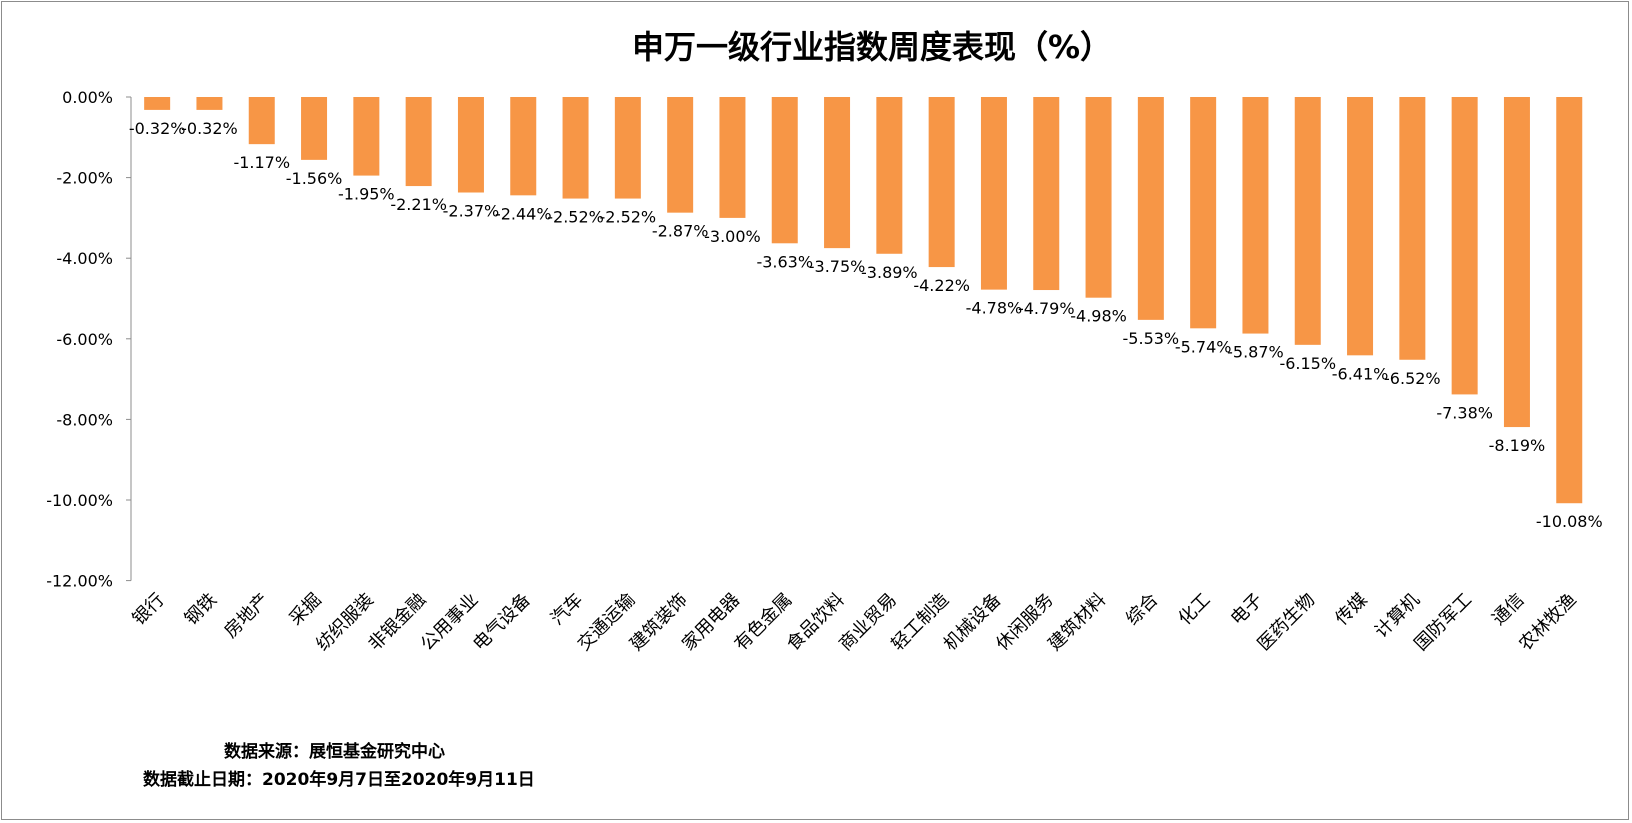  Describe the element at coordinates (84, 419) in the screenshot. I see `y-tick-label: -8.00%` at that location.